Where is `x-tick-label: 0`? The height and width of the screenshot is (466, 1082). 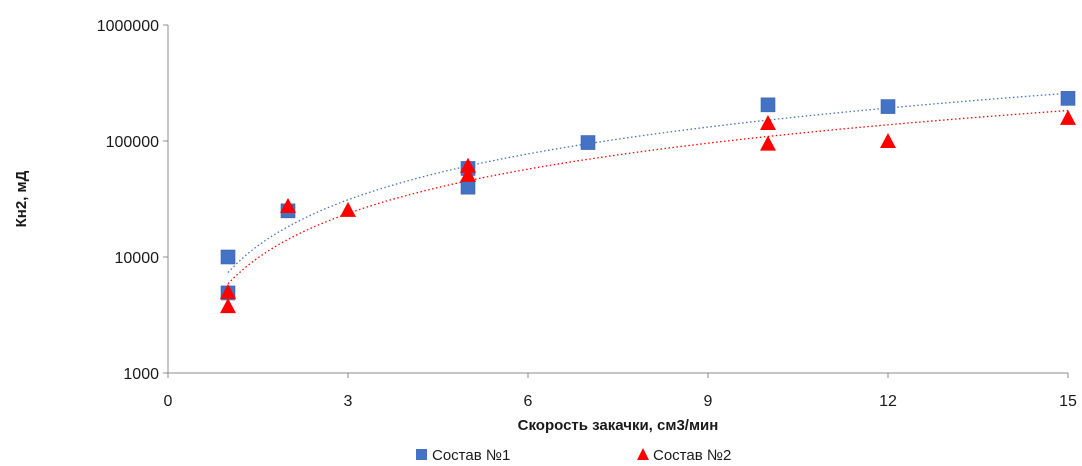
x-tick-label: 0 is located at coordinates (168, 401).